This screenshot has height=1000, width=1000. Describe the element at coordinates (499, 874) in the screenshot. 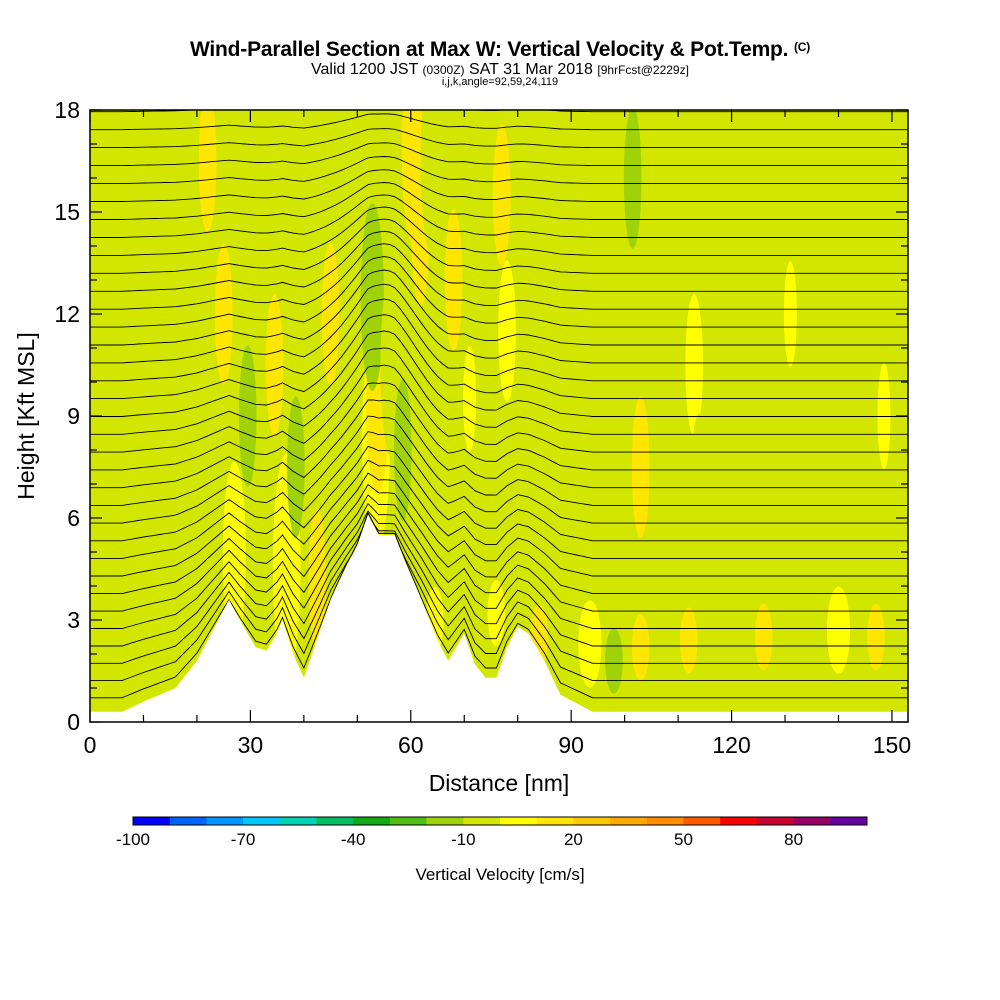

I see `colorbar-label: Vertical Velocity [cm/s]` at that location.